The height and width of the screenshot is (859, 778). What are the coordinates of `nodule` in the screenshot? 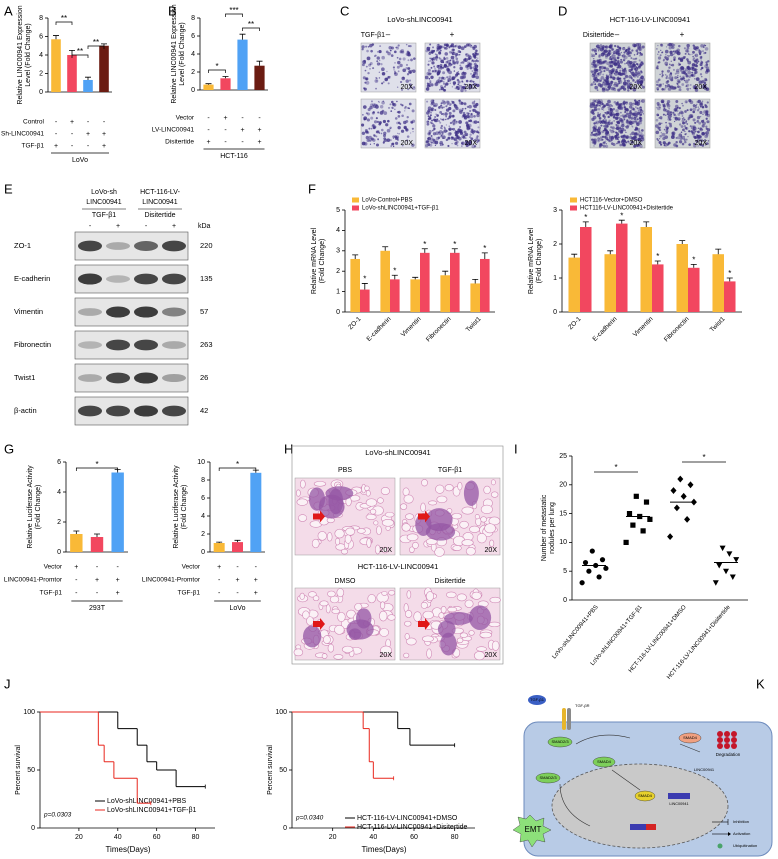 It's located at (317, 499).